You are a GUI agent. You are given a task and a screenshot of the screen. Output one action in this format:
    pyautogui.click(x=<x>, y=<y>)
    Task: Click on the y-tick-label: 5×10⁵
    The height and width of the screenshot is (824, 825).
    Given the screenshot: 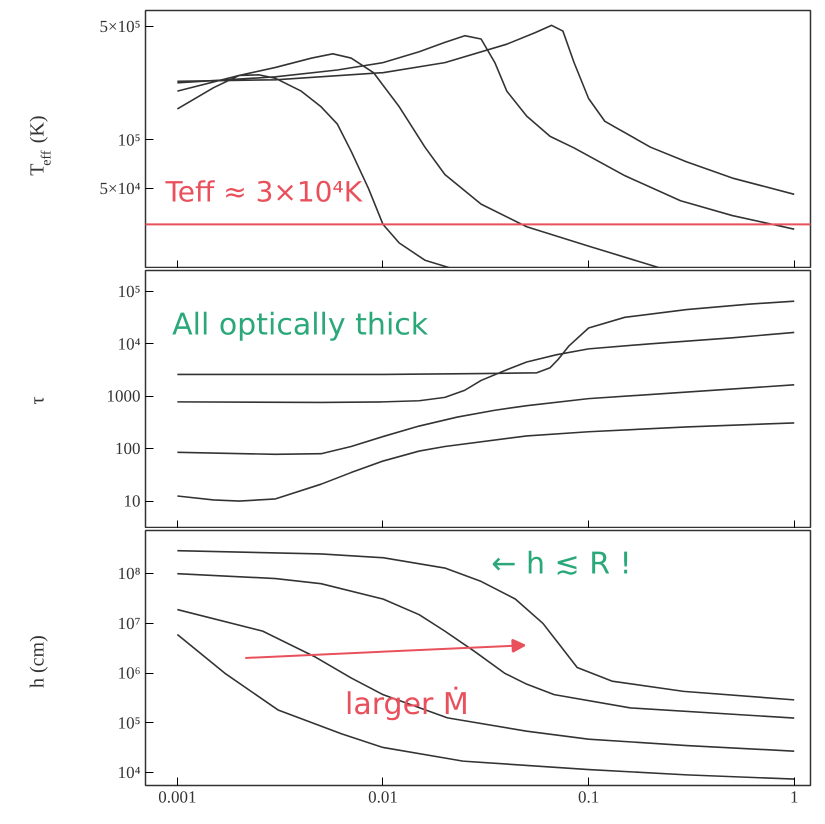 What is the action you would take?
    pyautogui.click(x=120, y=26)
    